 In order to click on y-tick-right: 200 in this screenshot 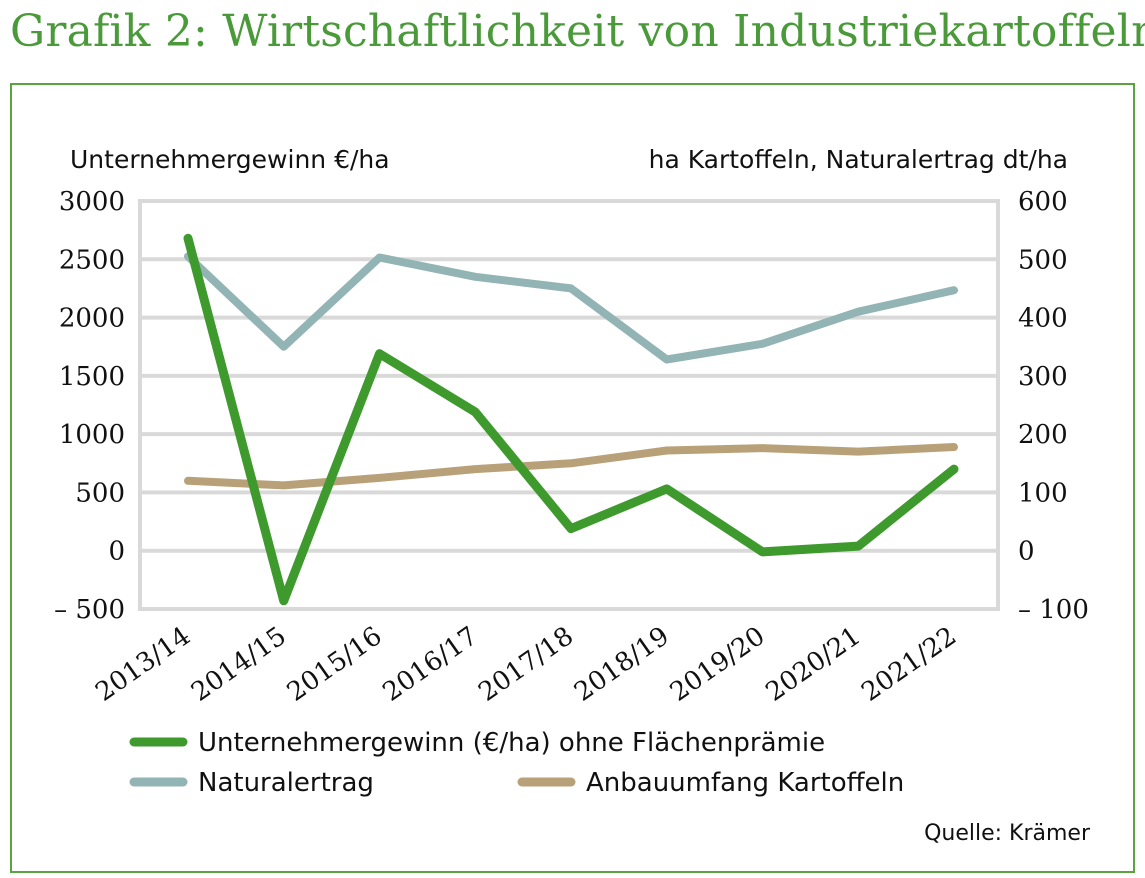, I will do `click(1043, 435)`.